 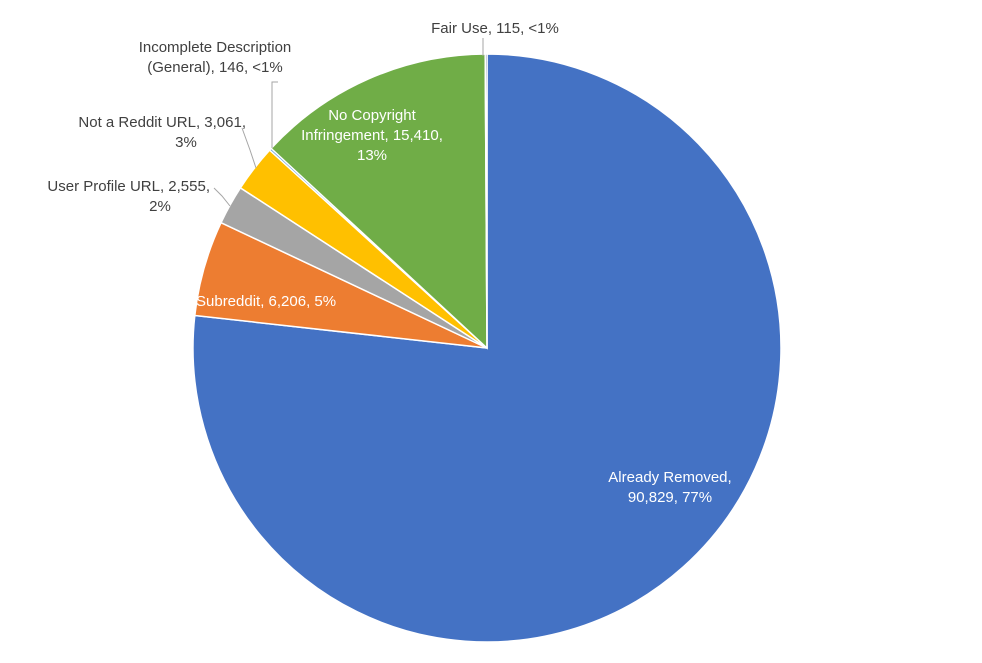 What do you see at coordinates (486, 201) in the screenshot?
I see `pie-slice-fair-use` at bounding box center [486, 201].